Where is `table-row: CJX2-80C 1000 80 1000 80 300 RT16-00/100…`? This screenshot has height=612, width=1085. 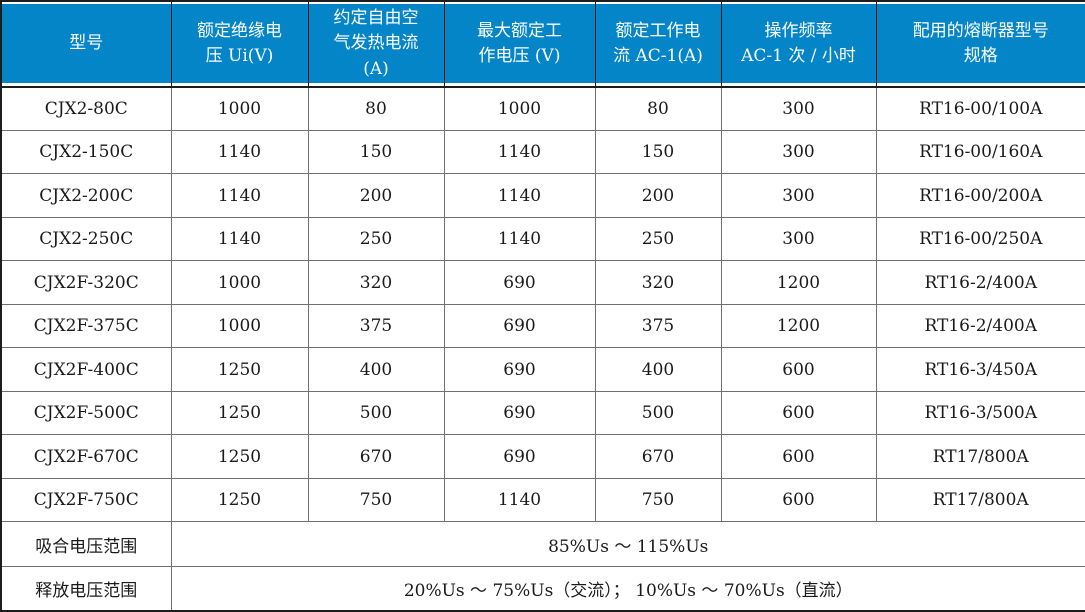 table-row: CJX2-80C 1000 80 1000 80 300 RT16-00/100… is located at coordinates (542, 108).